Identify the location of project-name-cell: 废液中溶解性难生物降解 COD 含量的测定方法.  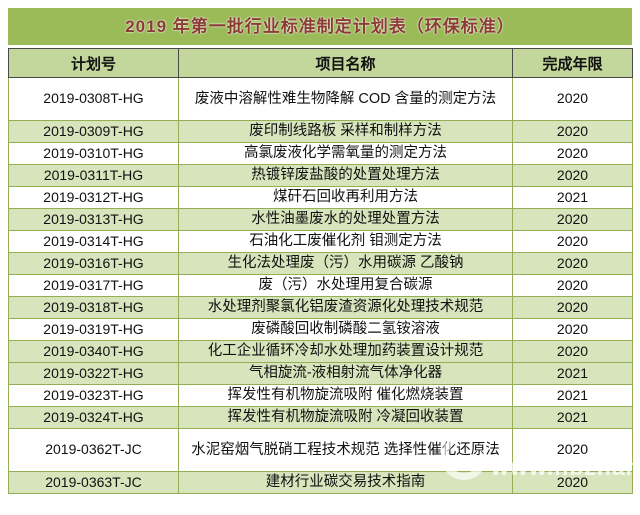
(345, 99).